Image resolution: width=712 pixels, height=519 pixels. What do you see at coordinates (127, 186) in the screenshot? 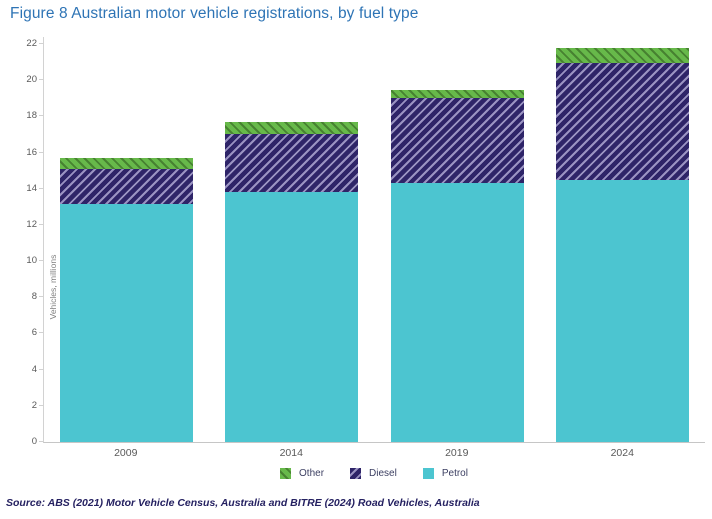
I see `segment-diesel-2009` at bounding box center [127, 186].